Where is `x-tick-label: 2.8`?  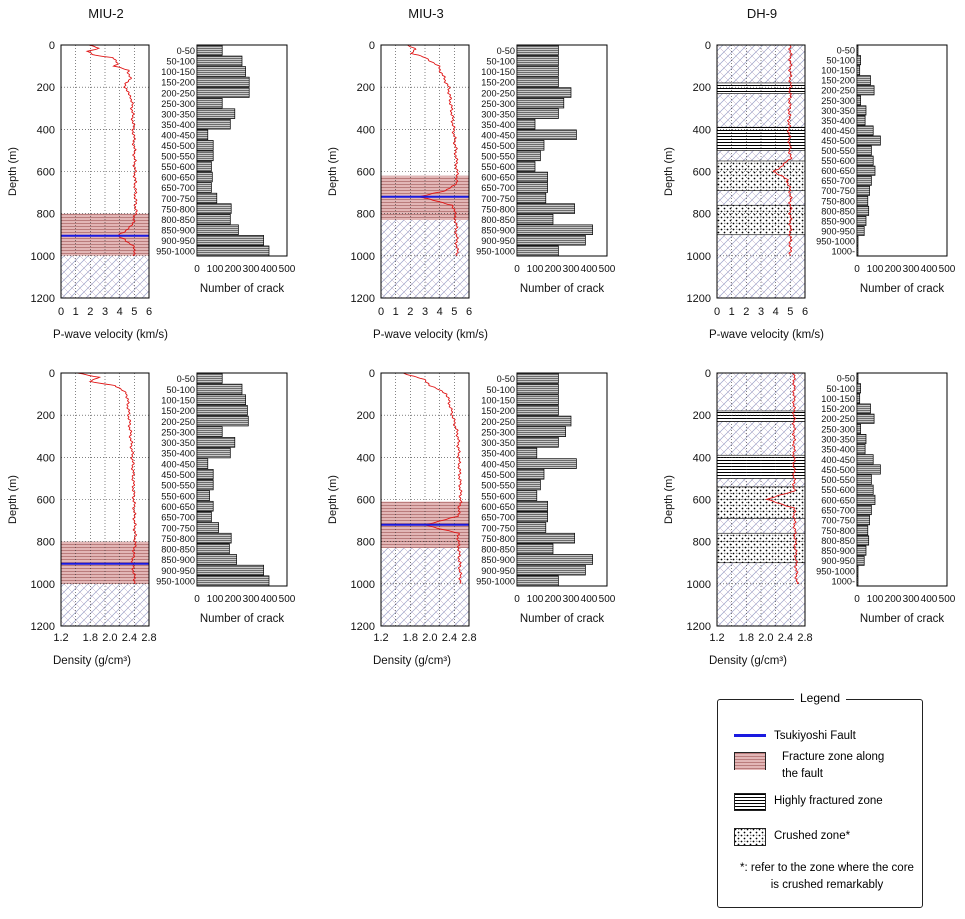
x-tick-label: 2.8 is located at coordinates (148, 638).